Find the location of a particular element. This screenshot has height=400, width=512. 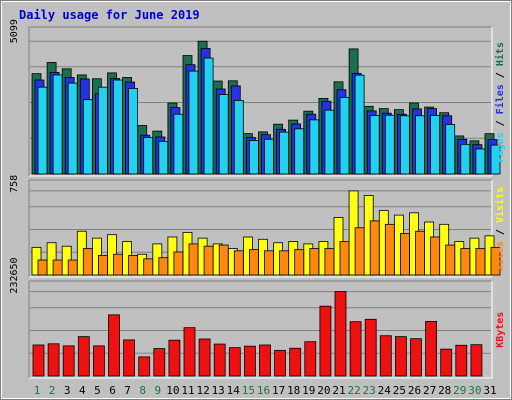

x-tick-label: 30 is located at coordinates (474, 390).